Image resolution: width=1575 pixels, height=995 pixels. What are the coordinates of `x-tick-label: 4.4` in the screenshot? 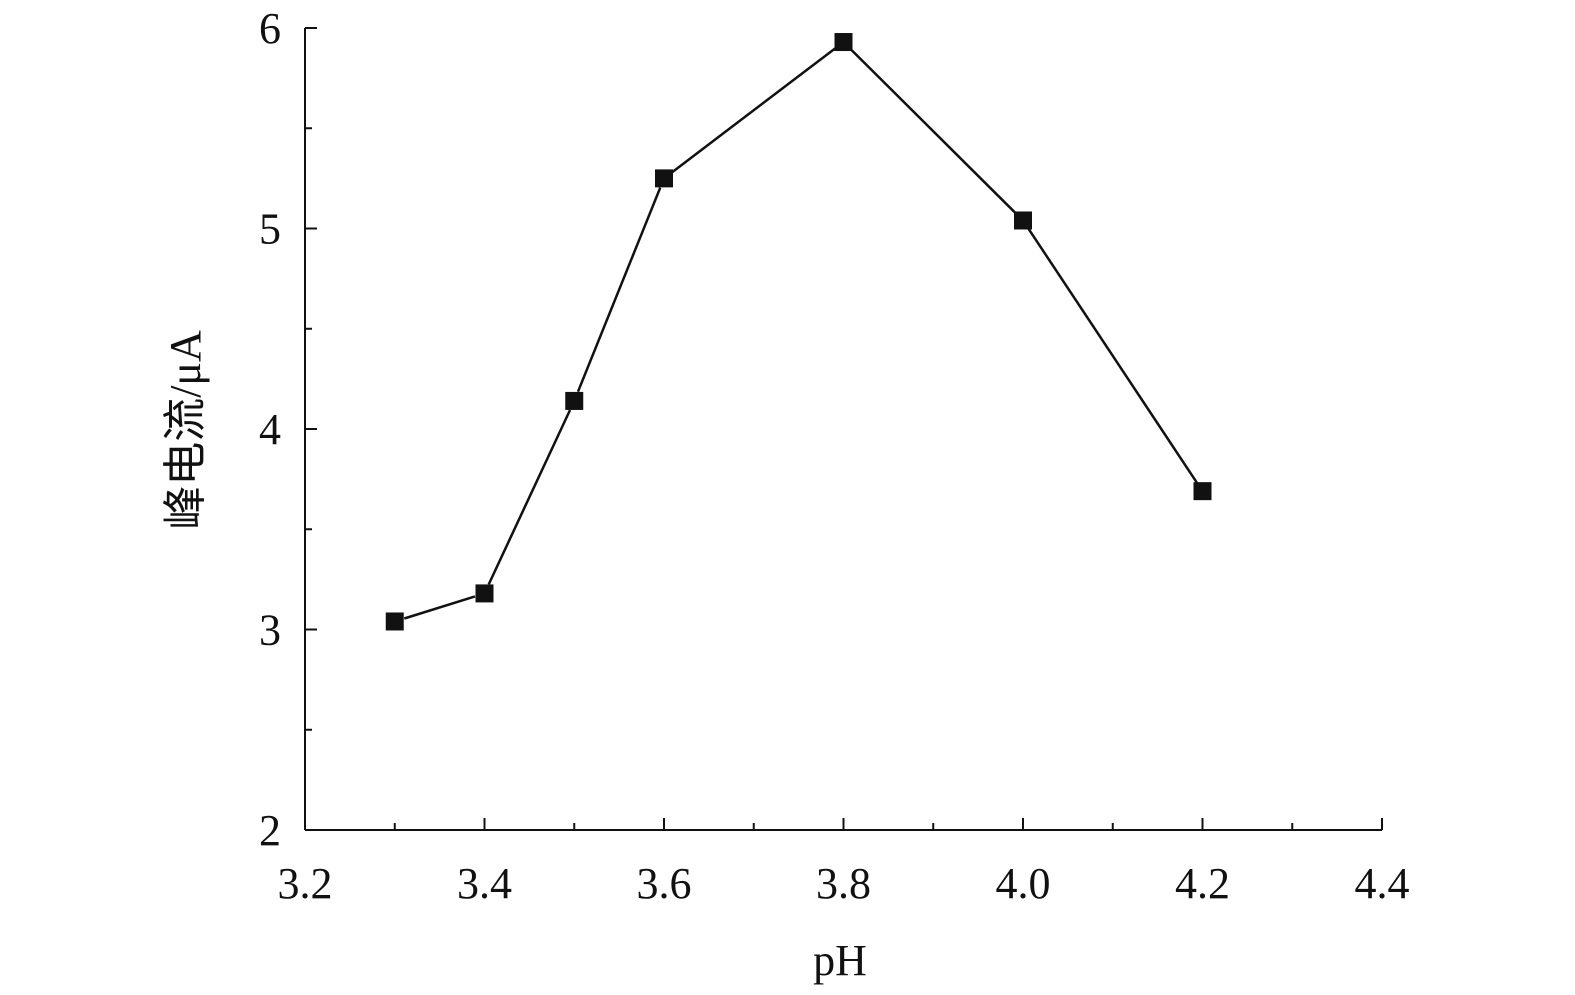 It's located at (1382, 883).